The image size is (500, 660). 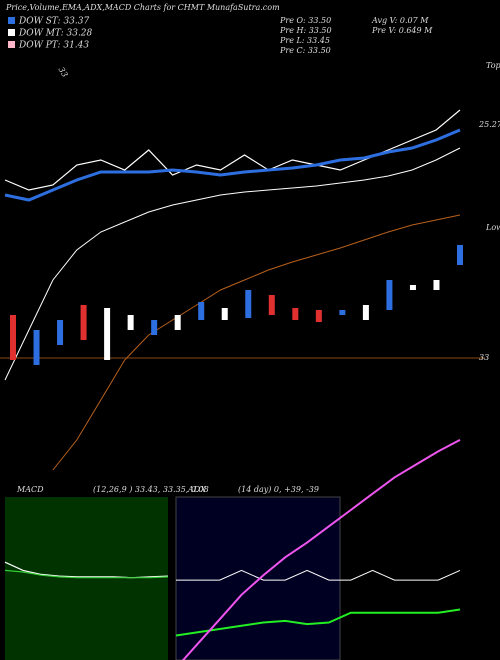 I want to click on info: Pre H: 33.50, so click(x=305, y=30).